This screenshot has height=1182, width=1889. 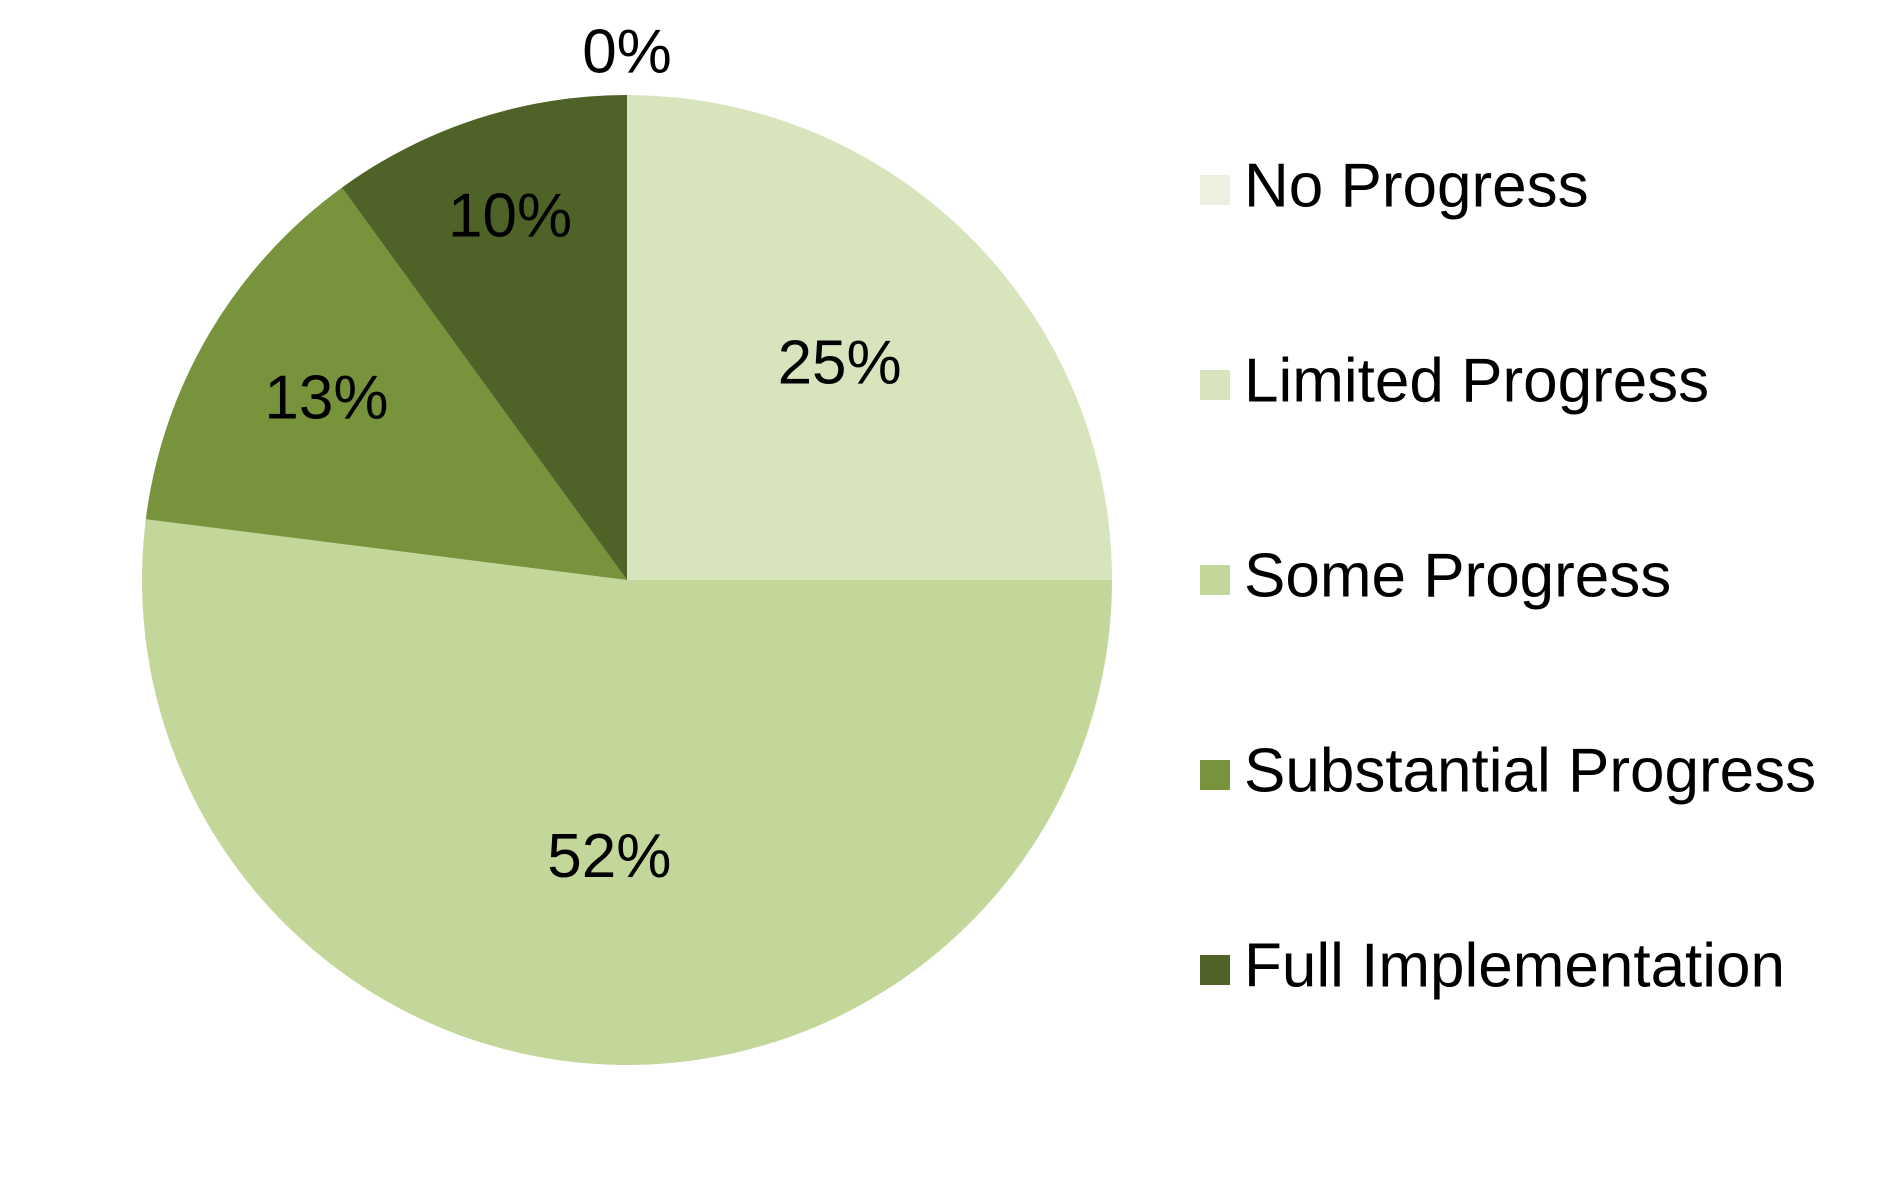 I want to click on data-label-full-implementation: 10%, so click(x=510, y=216).